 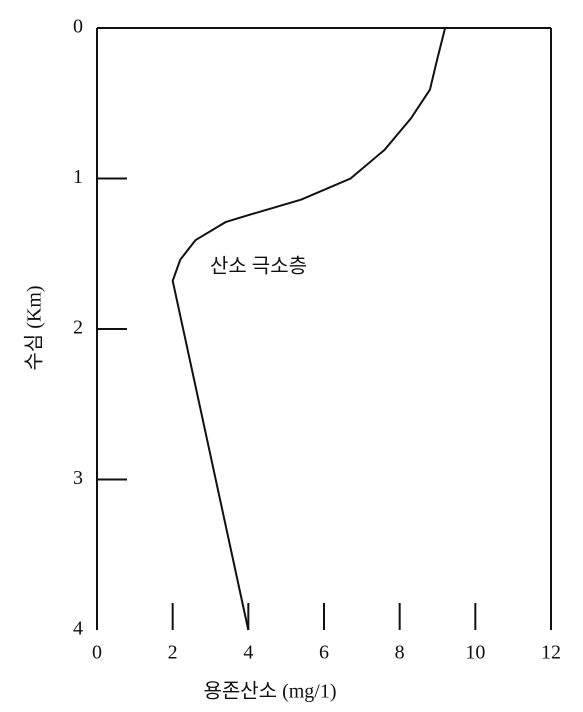 I want to click on x-tick-label: 12, so click(x=551, y=653).